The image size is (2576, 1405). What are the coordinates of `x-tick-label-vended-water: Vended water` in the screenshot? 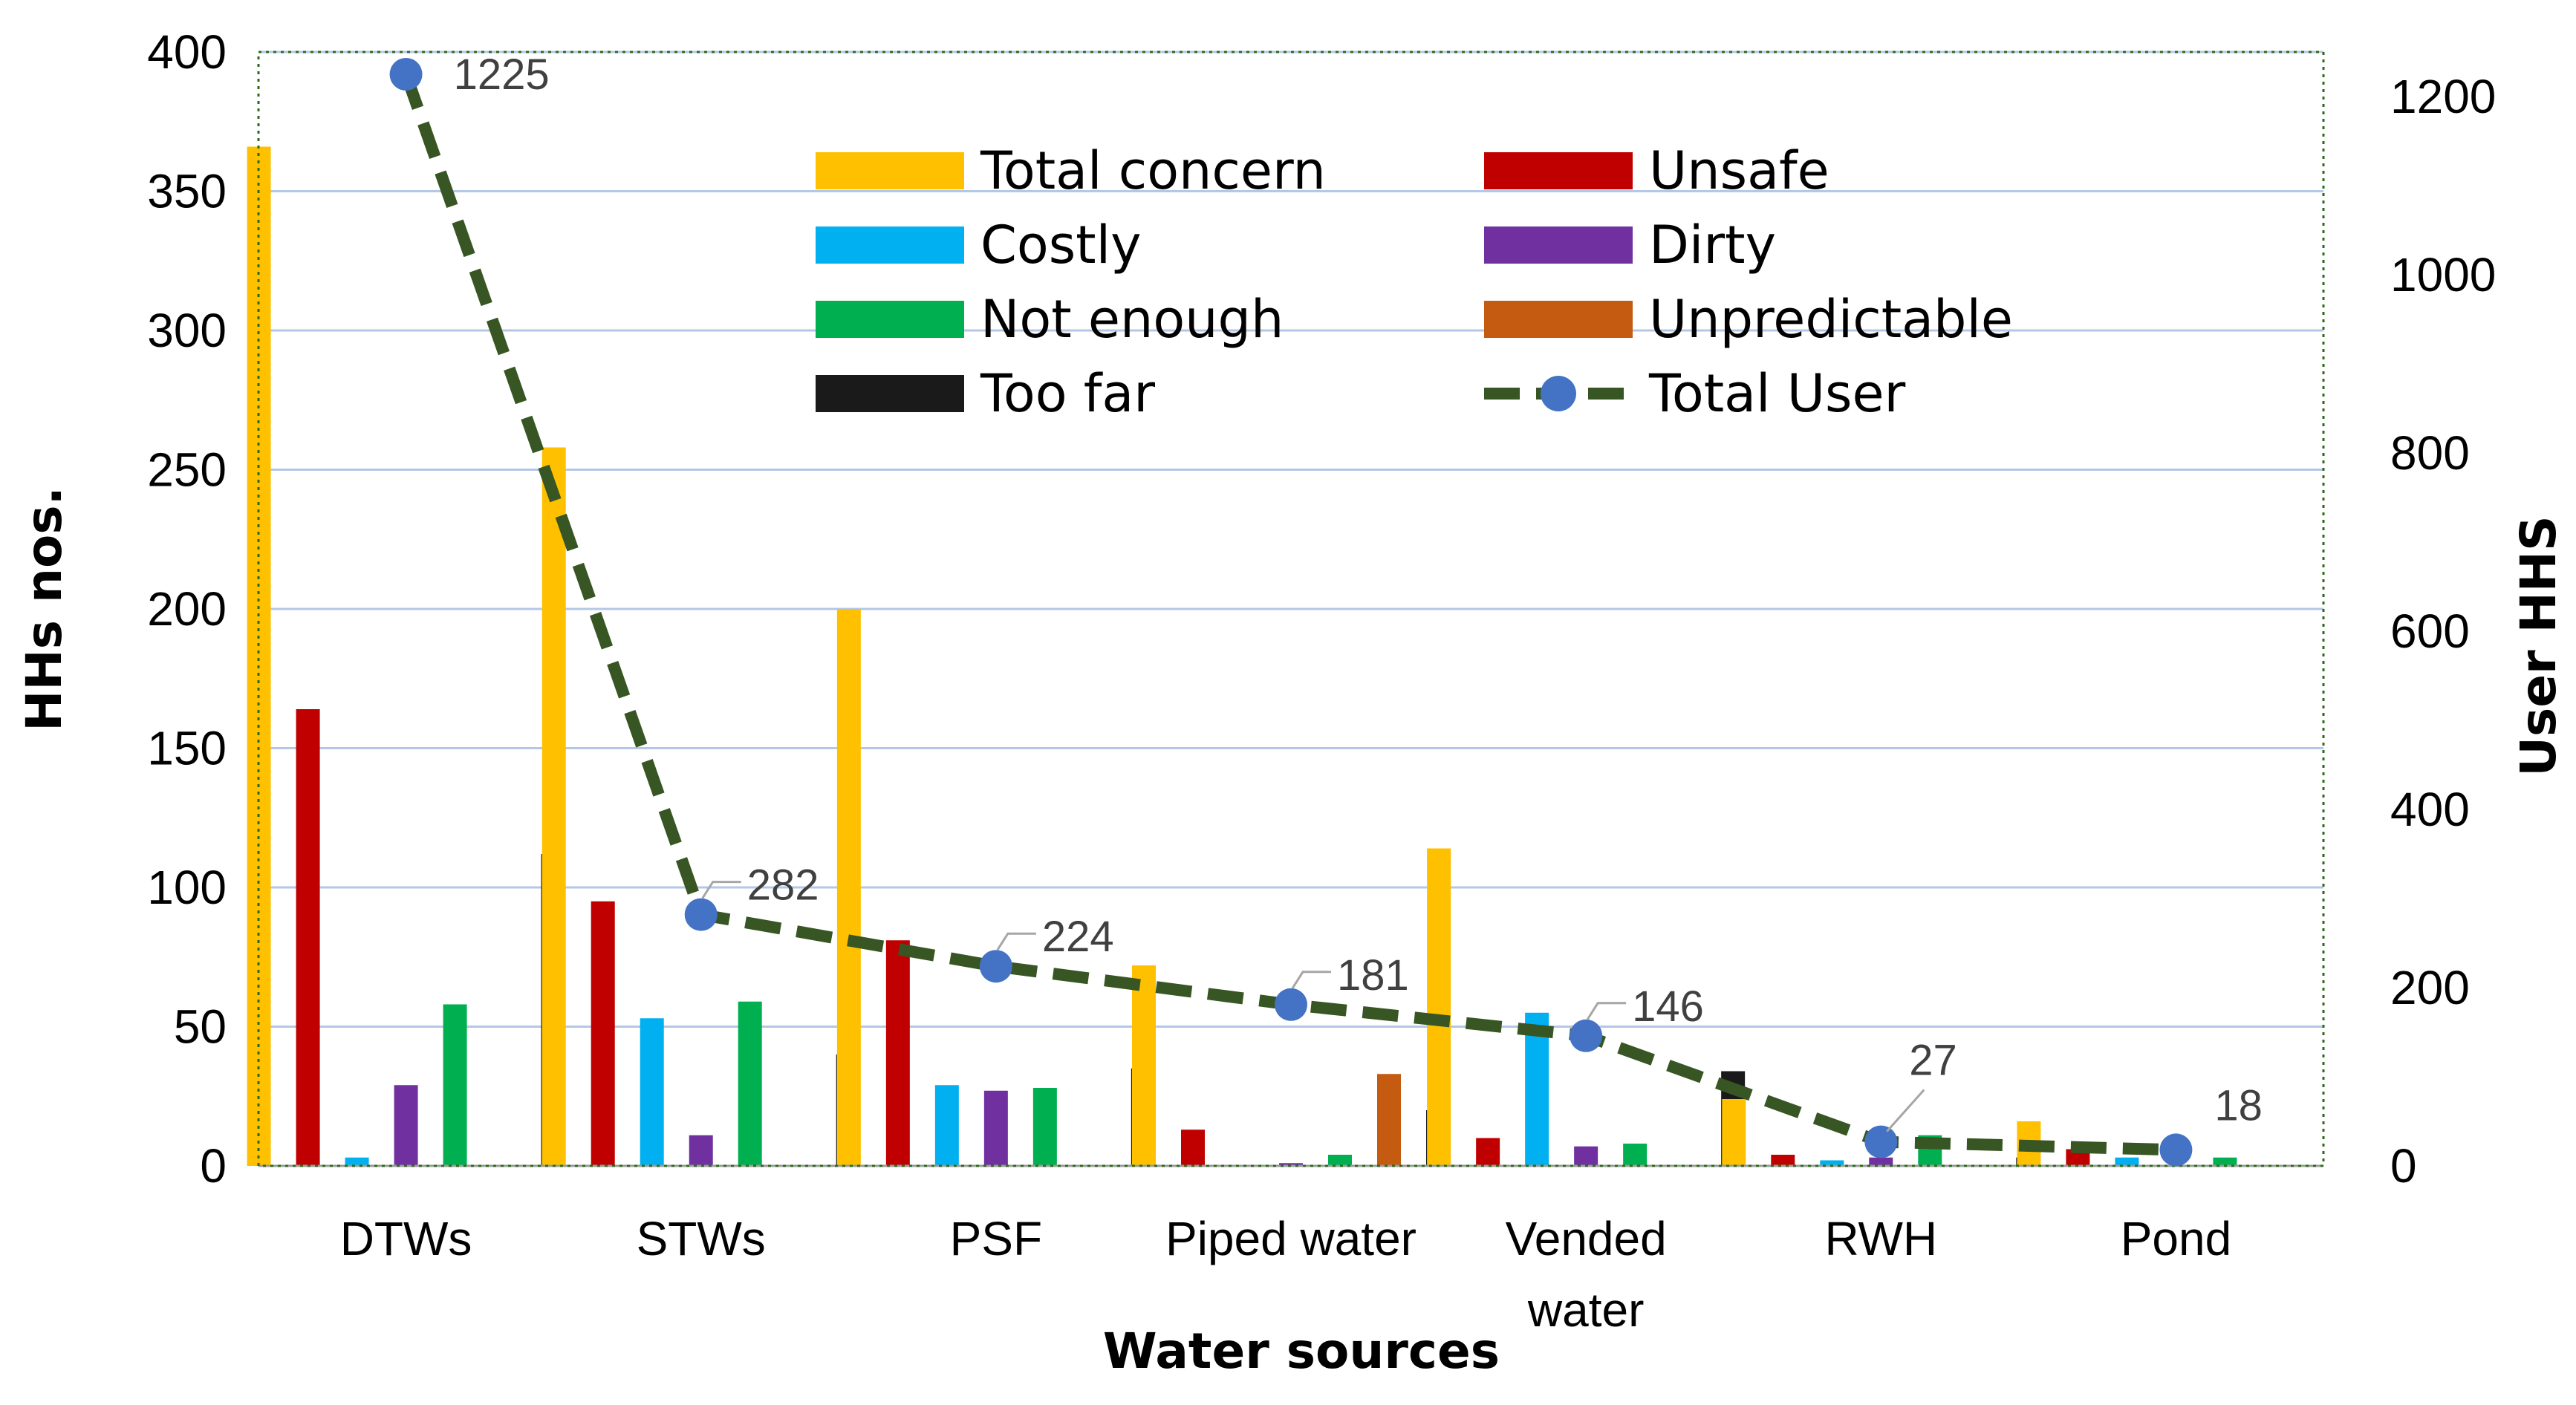 It's located at (1586, 1274).